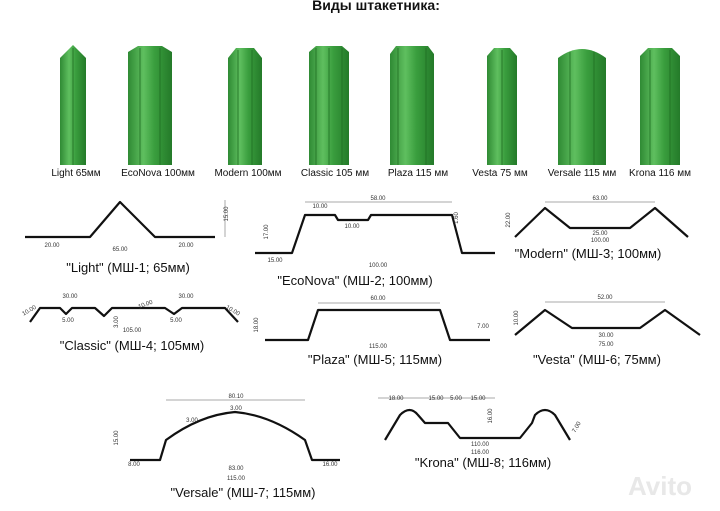  What do you see at coordinates (660, 486) in the screenshot?
I see `watermark: Avito` at bounding box center [660, 486].